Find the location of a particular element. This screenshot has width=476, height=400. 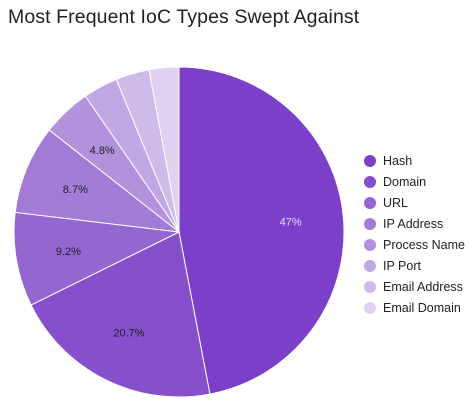

pie-slice-url is located at coordinates (97, 258).